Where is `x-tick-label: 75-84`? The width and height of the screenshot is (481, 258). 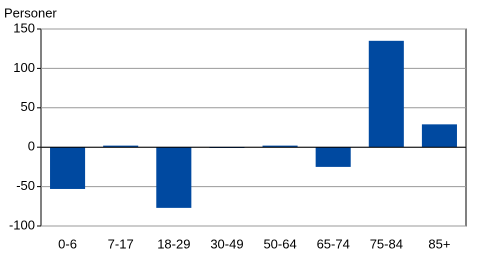
x-tick-label: 75-84 is located at coordinates (386, 243).